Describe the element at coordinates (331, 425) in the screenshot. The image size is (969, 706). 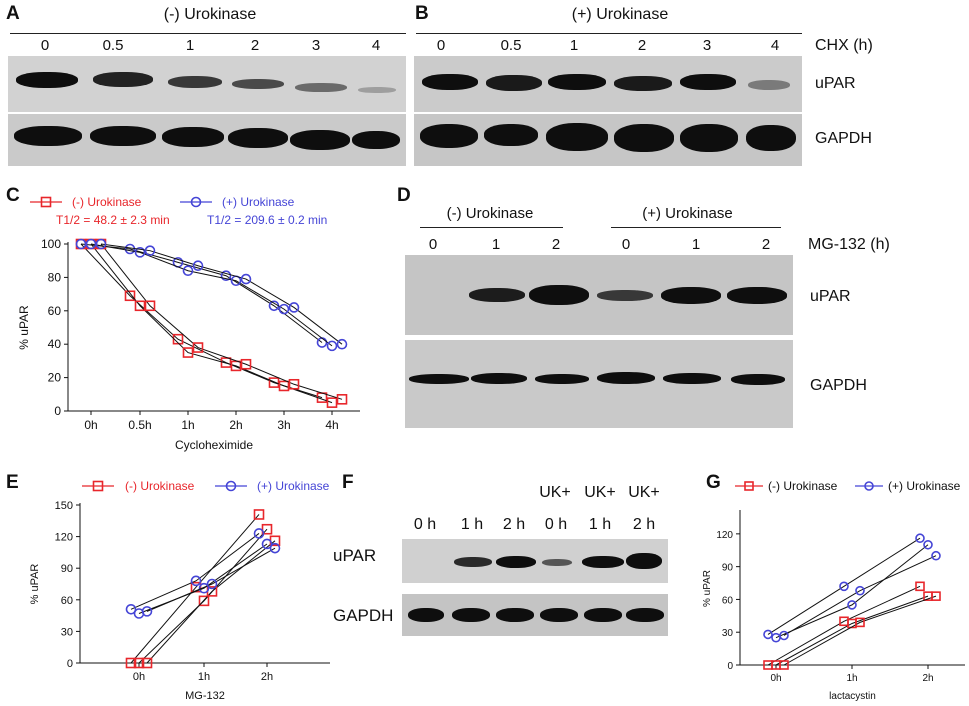
I see `x-tick-label: 4h` at that location.